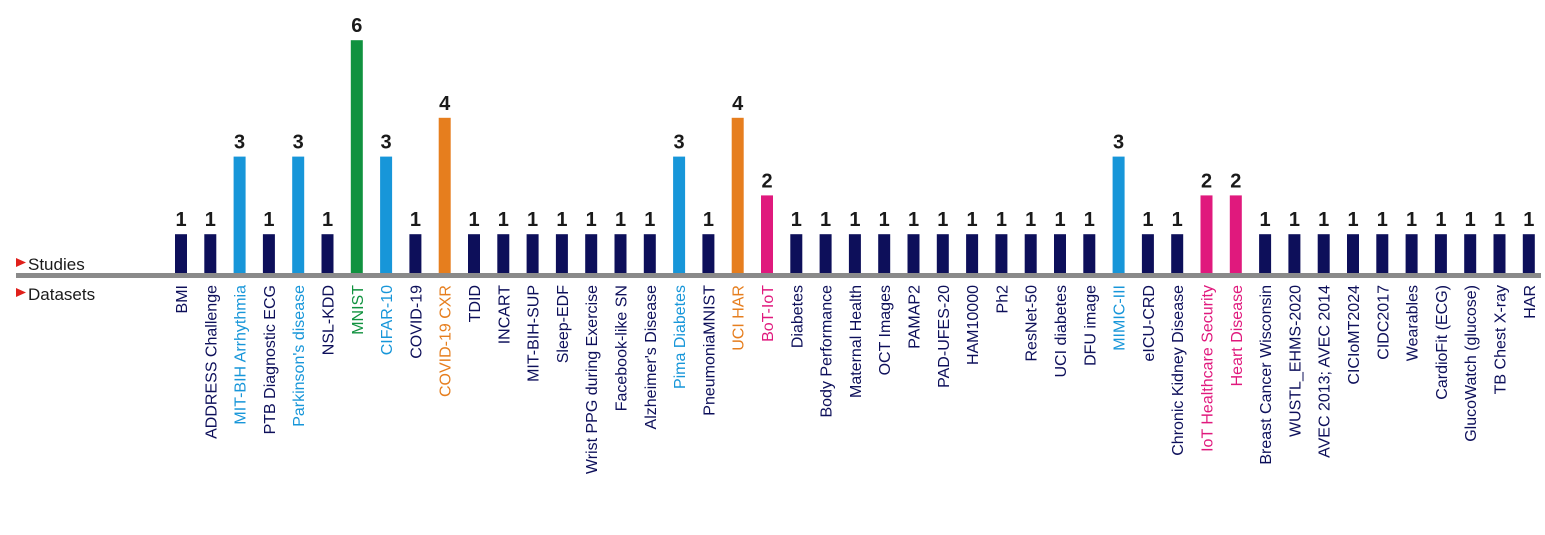 This screenshot has width=1545, height=535. What do you see at coordinates (651, 357) in the screenshot?
I see `category-tick-label: Alzheimer's Disease` at bounding box center [651, 357].